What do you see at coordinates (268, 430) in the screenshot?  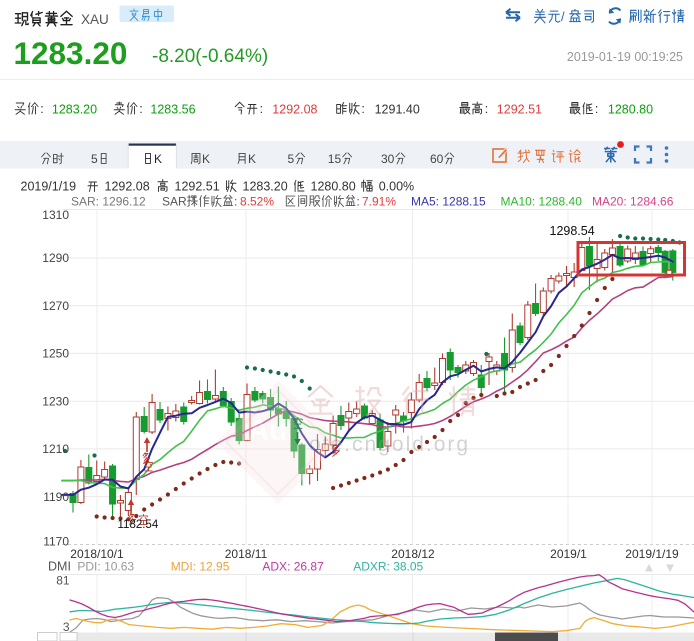 I see `svg-text: Au` at bounding box center [268, 430].